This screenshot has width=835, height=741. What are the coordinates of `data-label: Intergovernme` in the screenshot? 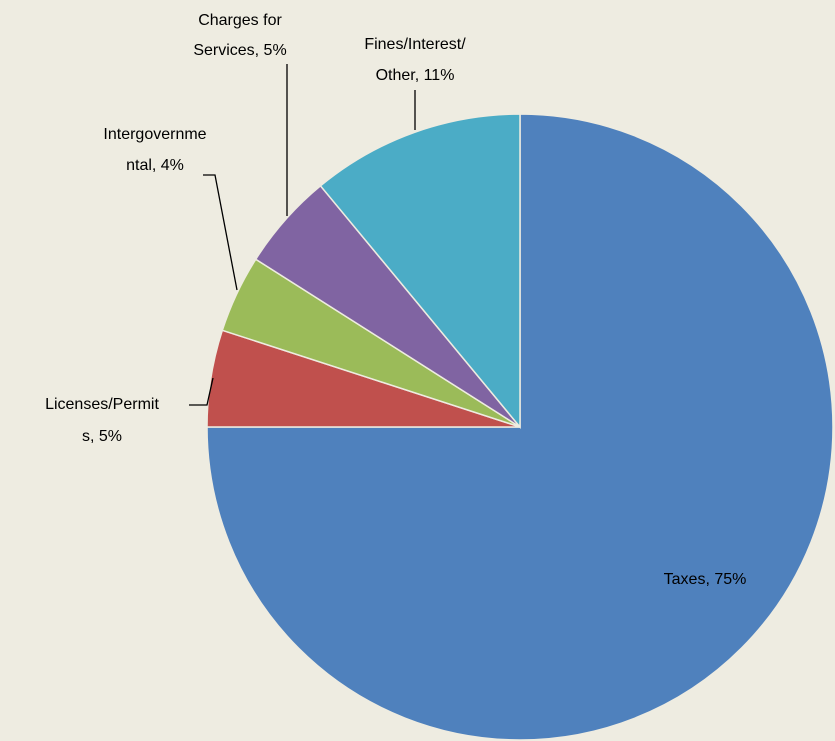 It's located at (154, 134).